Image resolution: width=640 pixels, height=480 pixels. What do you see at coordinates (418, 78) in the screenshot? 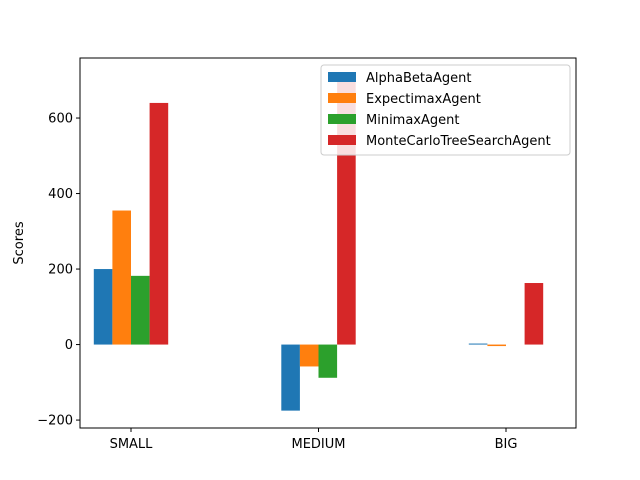
I see `legend-label-AlphaBetaAgent: AlphaBetaAgent` at bounding box center [418, 78].